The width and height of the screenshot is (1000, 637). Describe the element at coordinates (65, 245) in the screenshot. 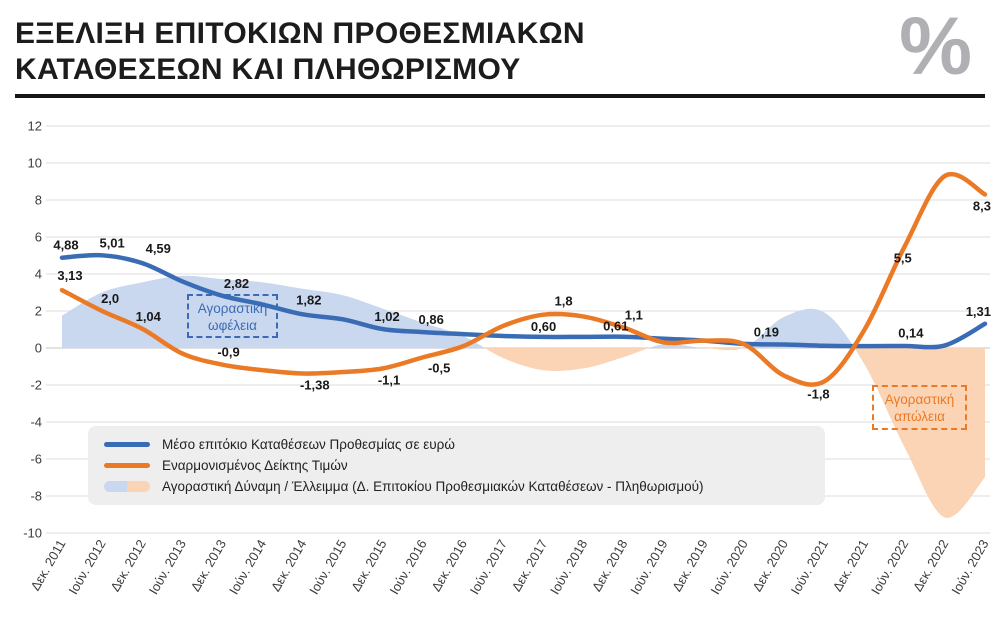

I see `data-label: 4,88` at that location.